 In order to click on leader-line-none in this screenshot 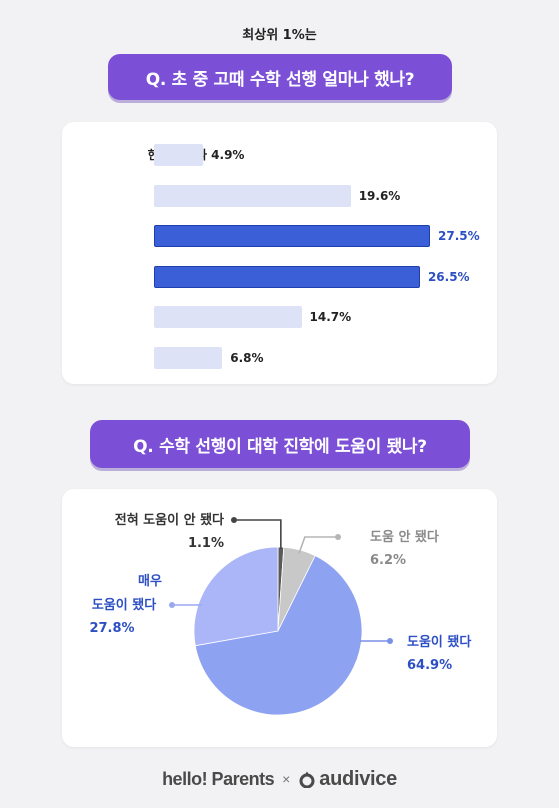, I will do `click(258, 534)`.